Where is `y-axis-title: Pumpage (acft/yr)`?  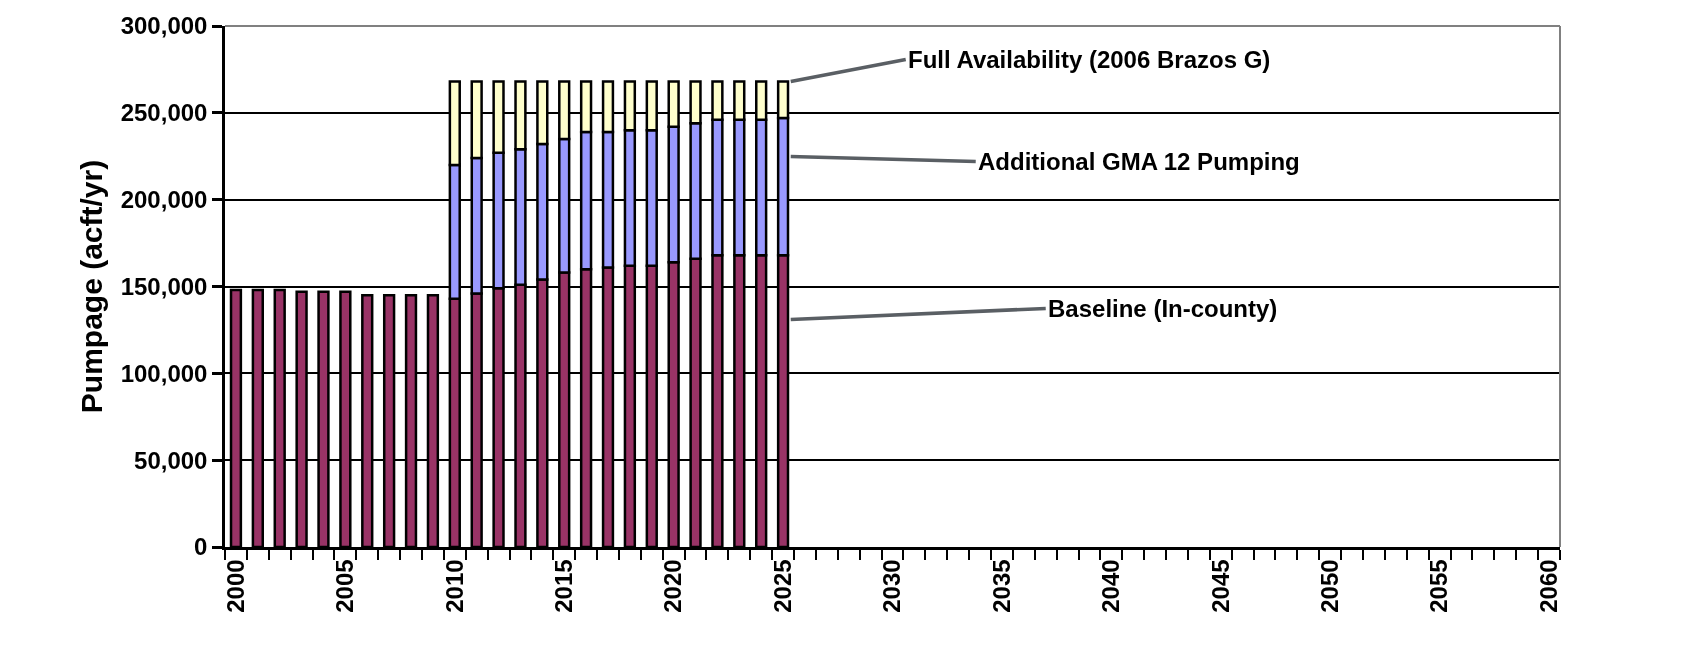
y-axis-title: Pumpage (acft/yr) is located at coordinates (91, 286).